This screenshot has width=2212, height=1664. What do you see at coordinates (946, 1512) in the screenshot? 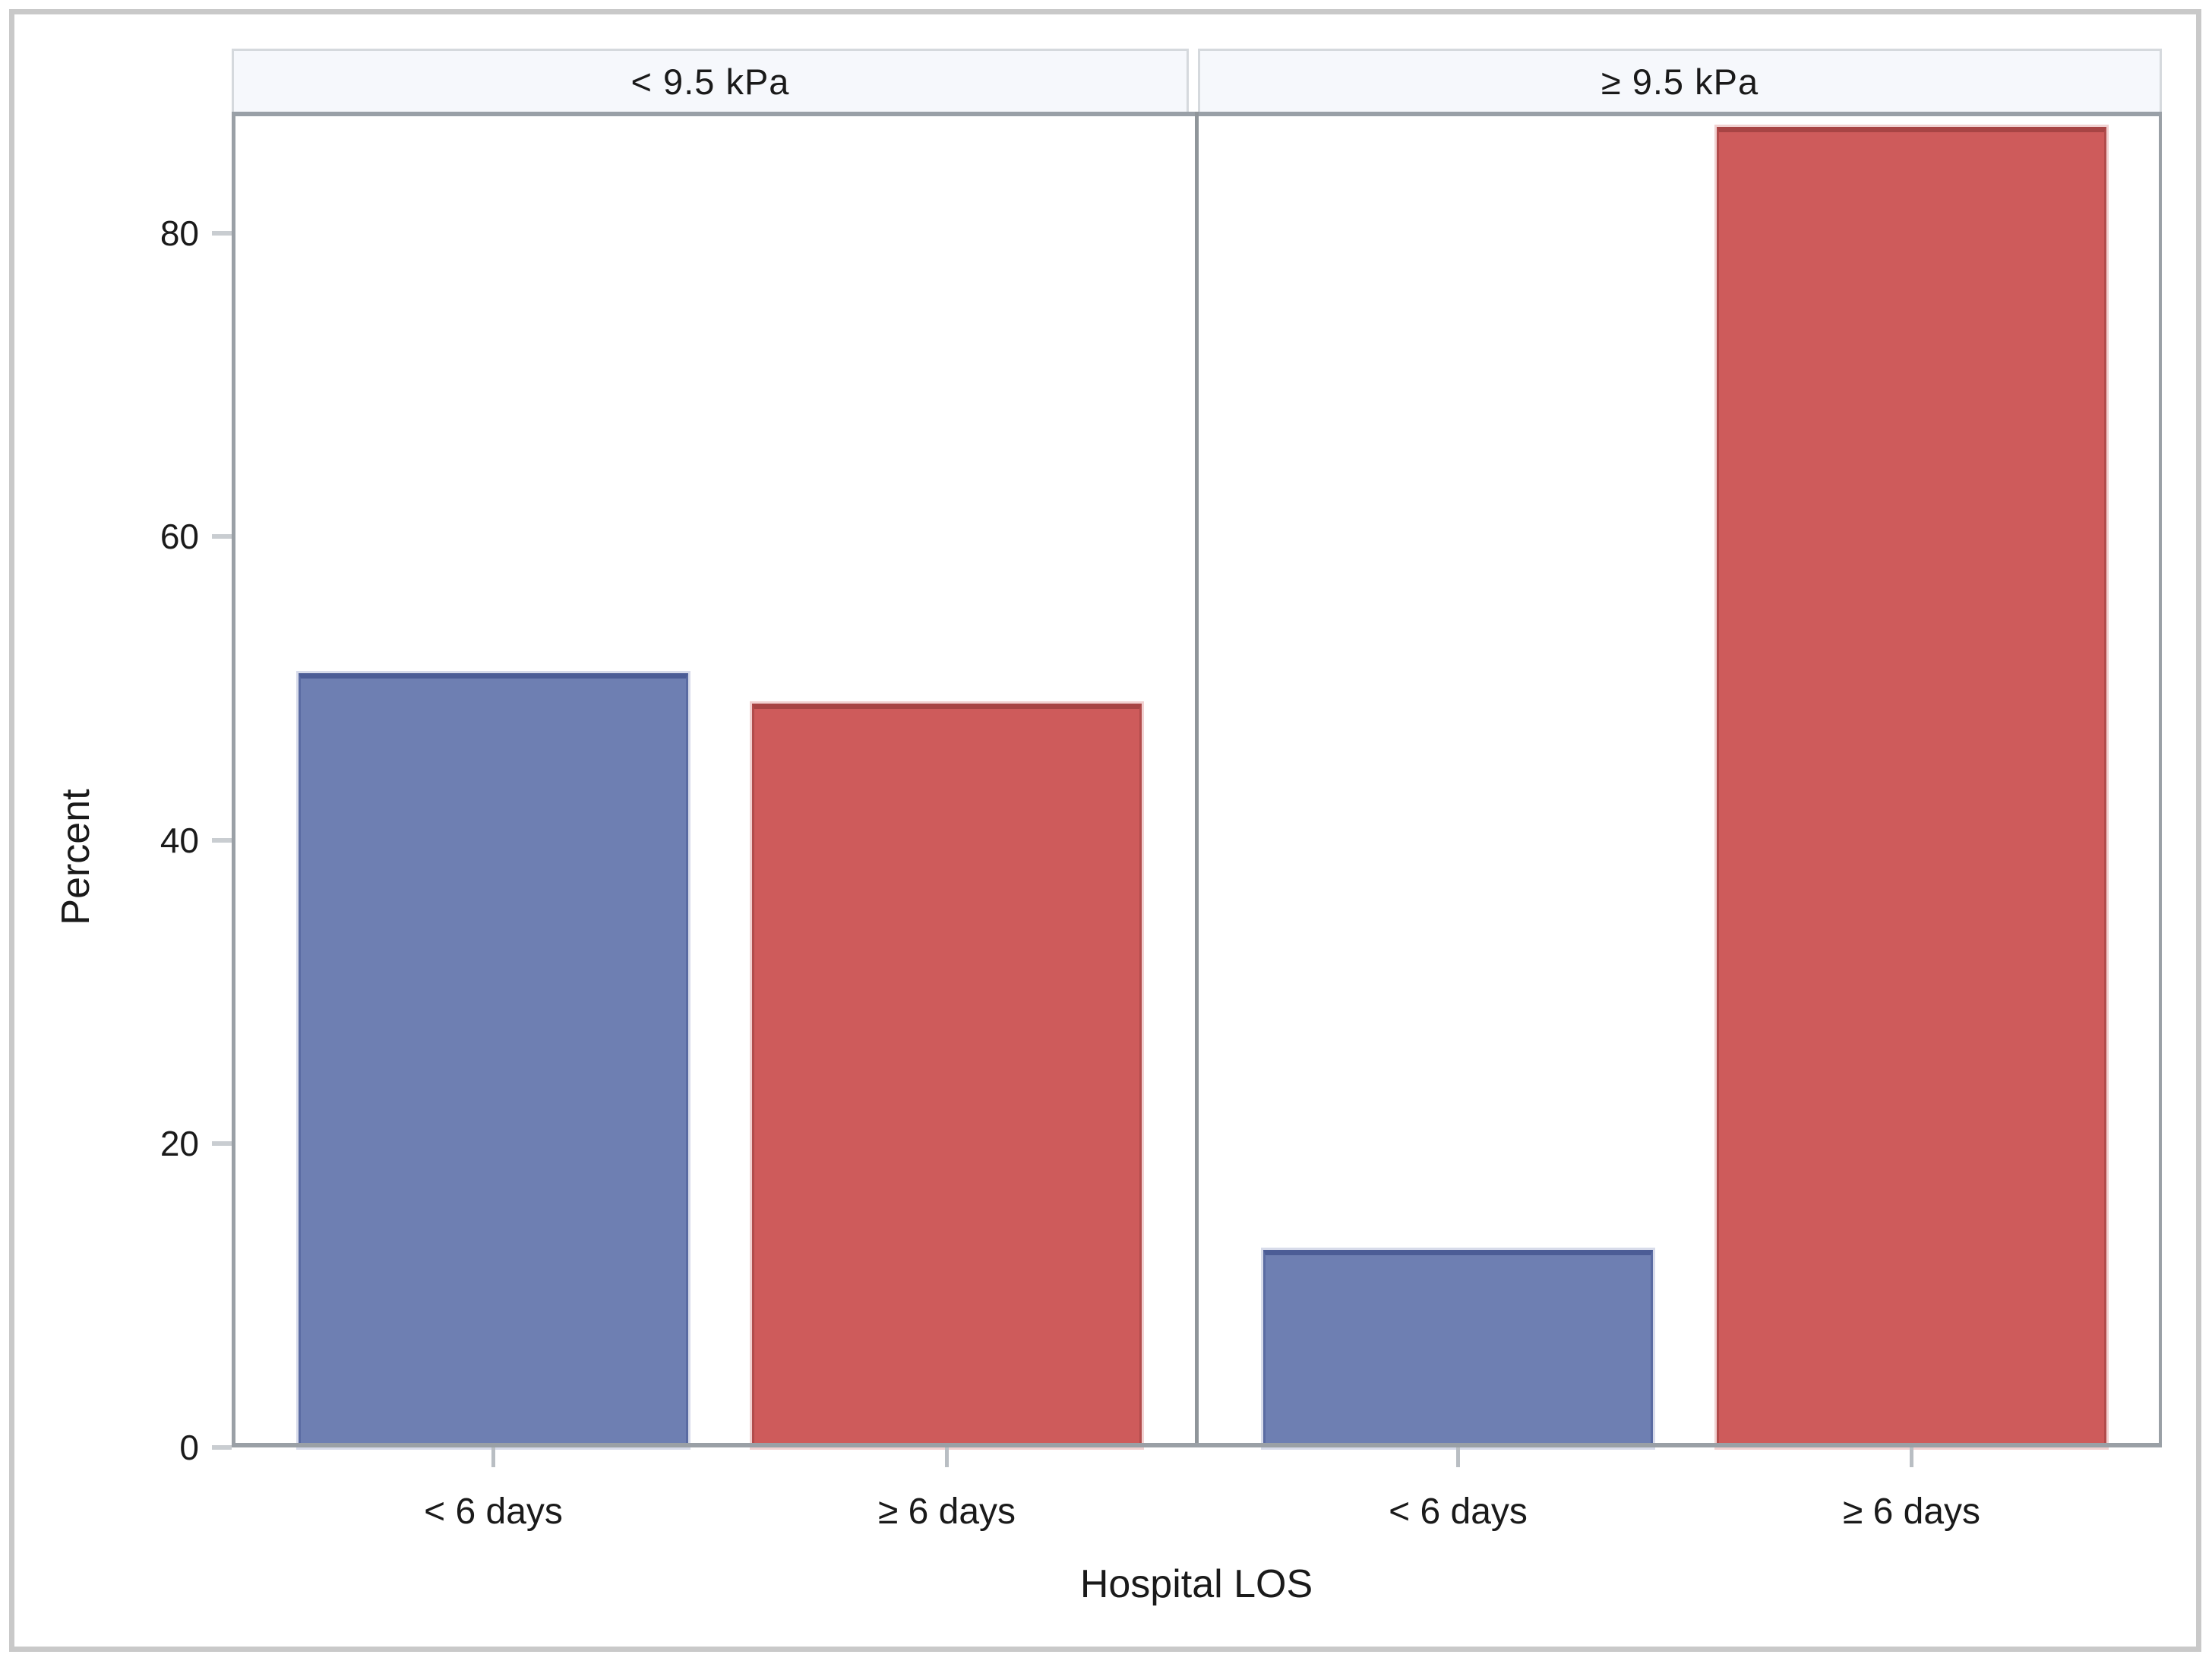
I see `x-category-label-ge6days-left: ≥ 6 days` at bounding box center [946, 1512].